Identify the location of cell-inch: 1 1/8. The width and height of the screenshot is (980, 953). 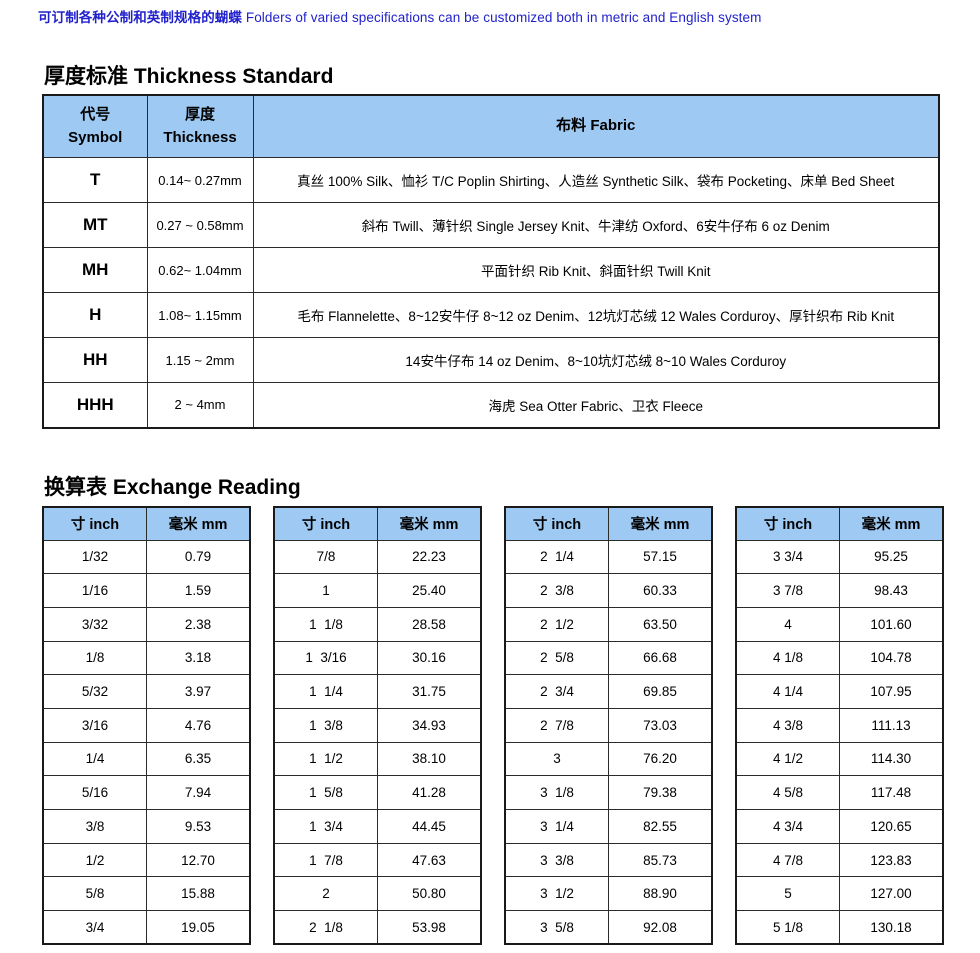
(325, 624).